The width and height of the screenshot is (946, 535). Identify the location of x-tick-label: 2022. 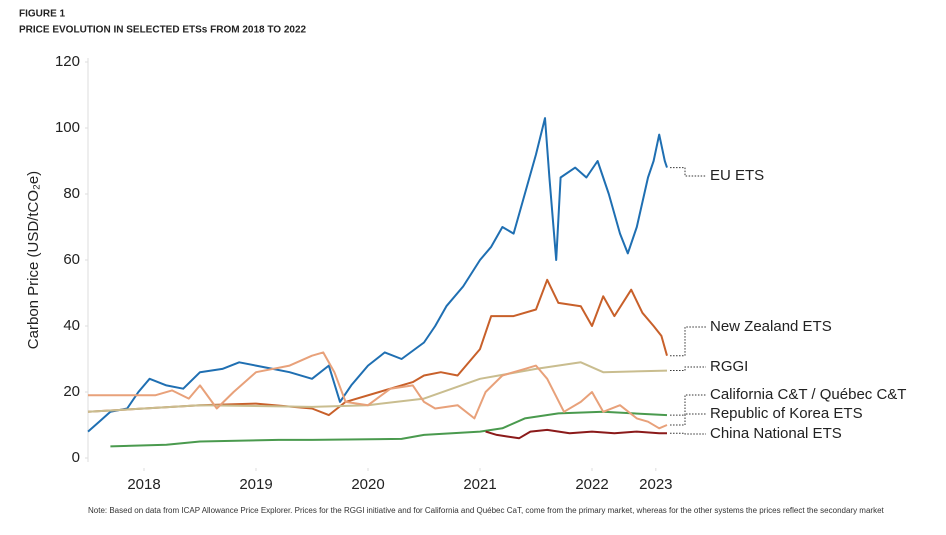
(591, 484).